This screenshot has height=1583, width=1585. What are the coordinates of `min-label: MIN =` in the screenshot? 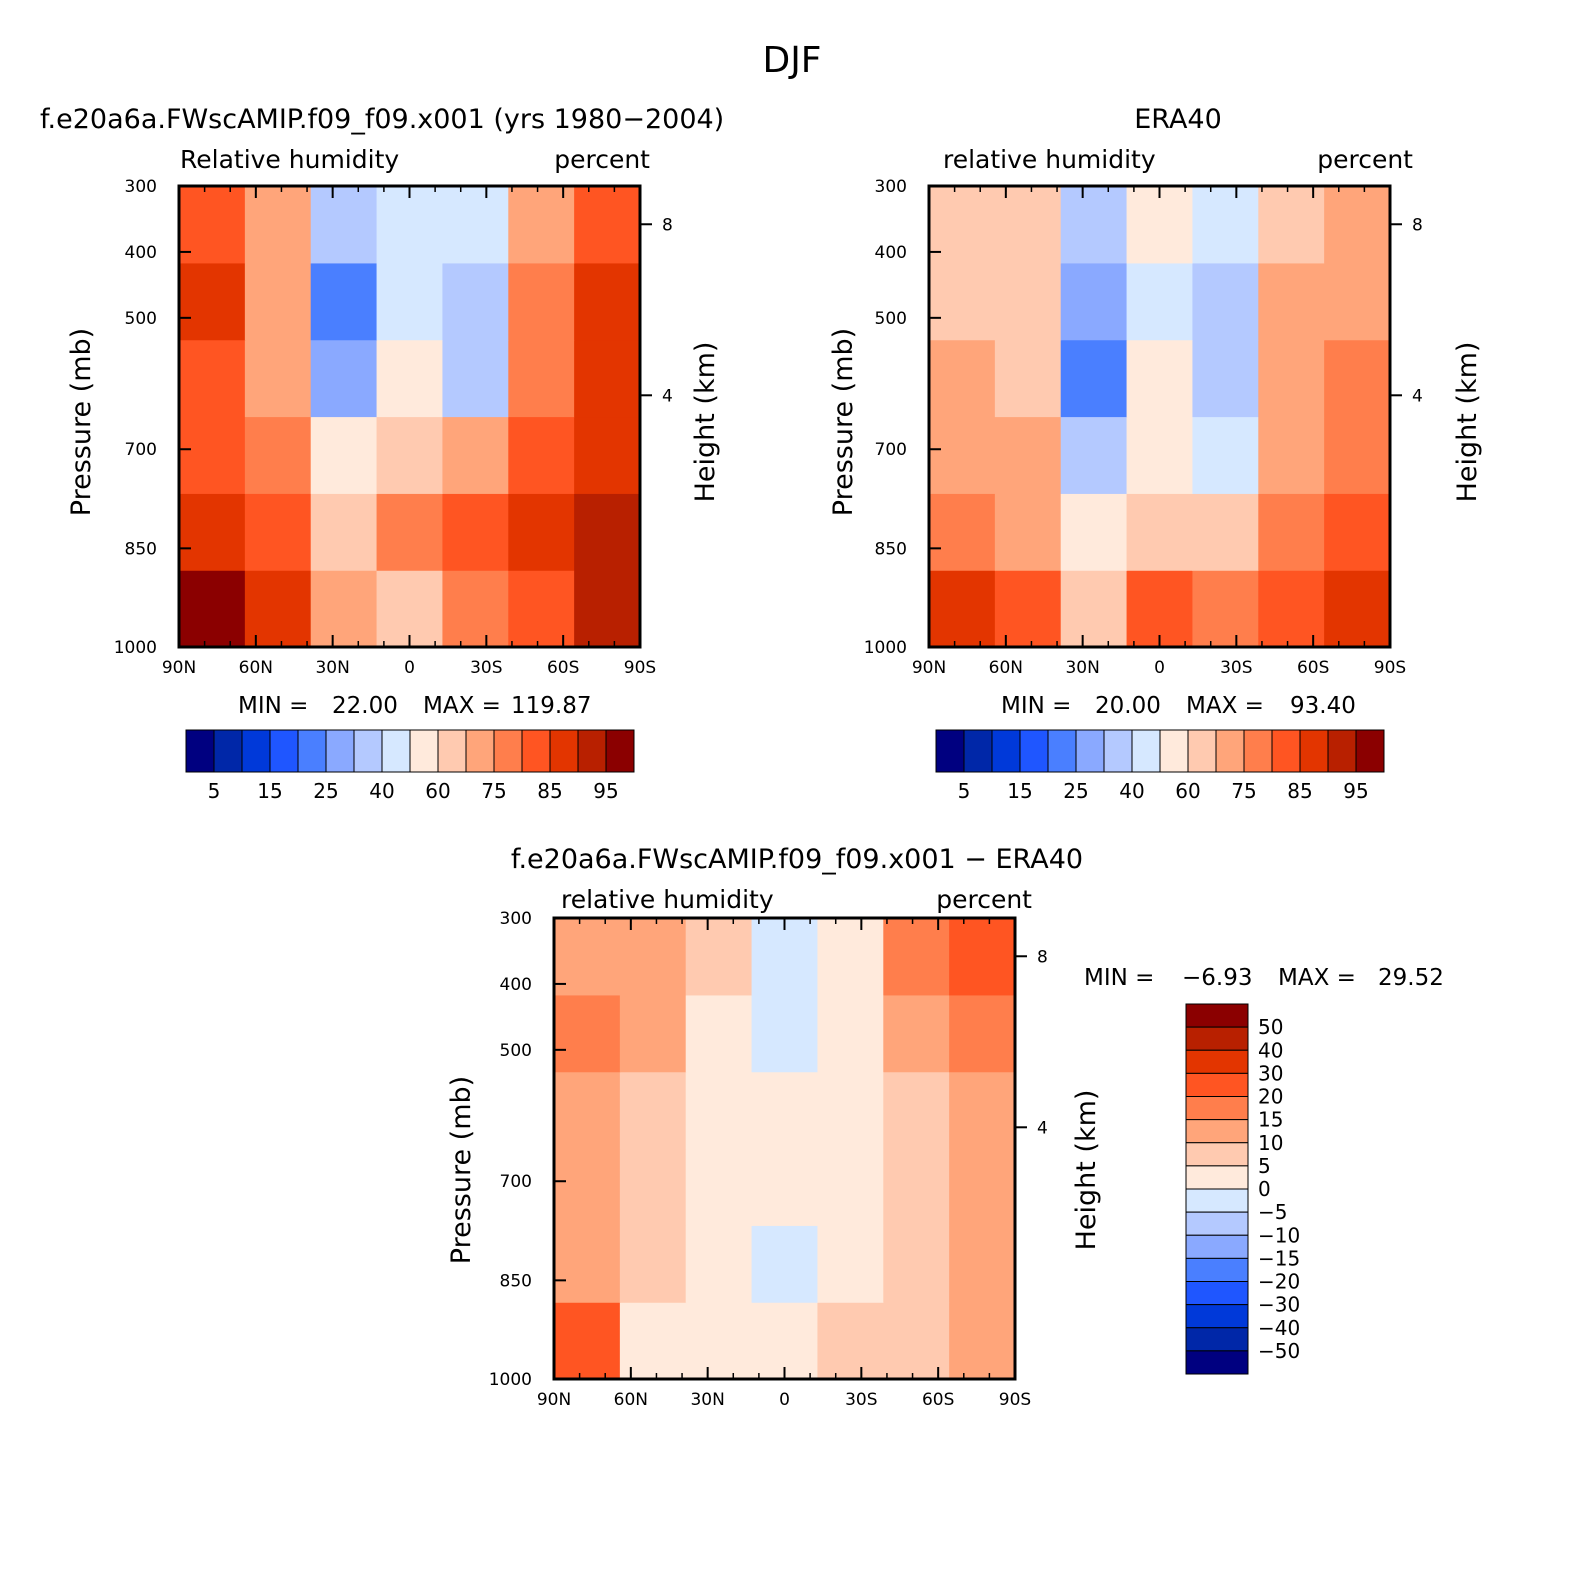 It's located at (1119, 978).